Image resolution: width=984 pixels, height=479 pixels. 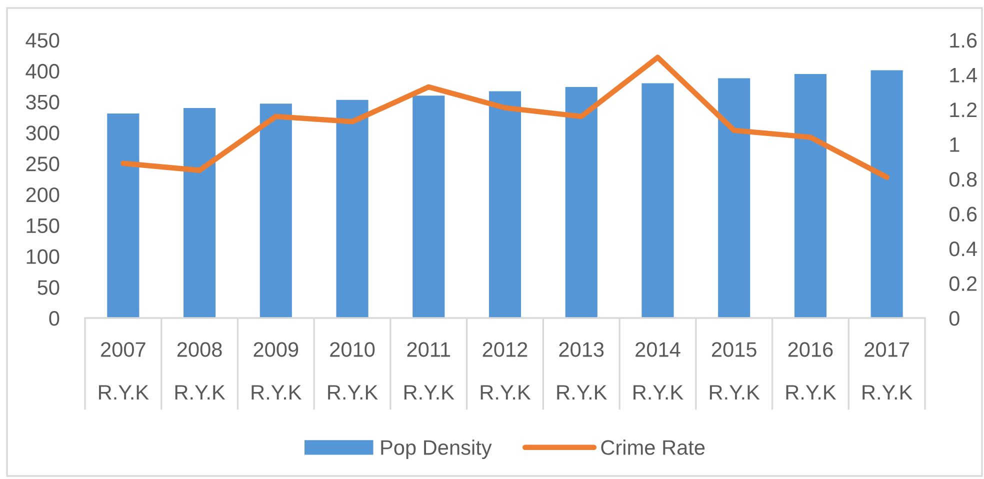 I want to click on category-label: 2016 R.Y.K, so click(x=811, y=371).